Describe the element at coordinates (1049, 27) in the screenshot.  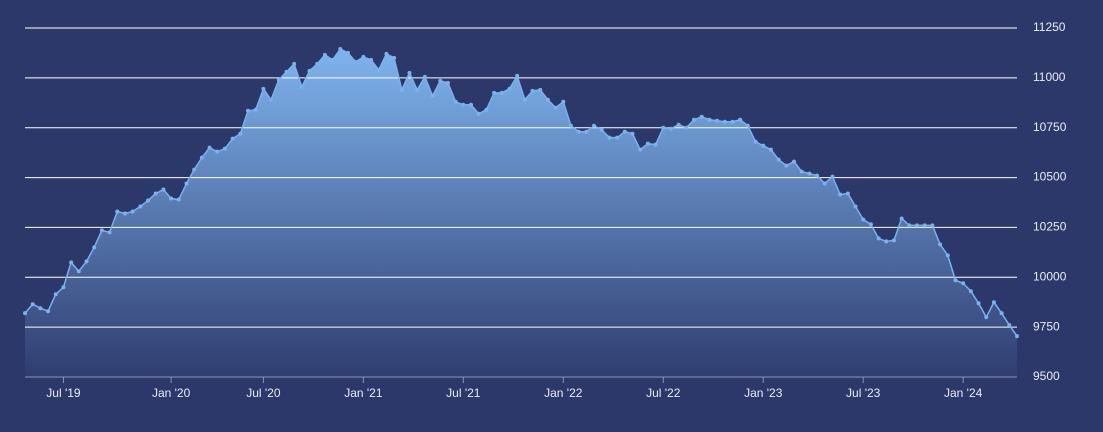
I see `y-tick-label: 11250` at that location.